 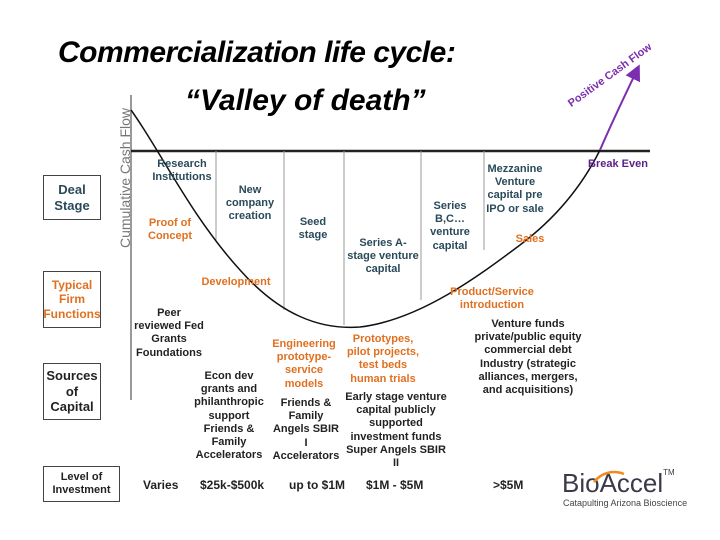 What do you see at coordinates (395, 485) in the screenshot?
I see `investment-1m-5m: $1M - $5M` at bounding box center [395, 485].